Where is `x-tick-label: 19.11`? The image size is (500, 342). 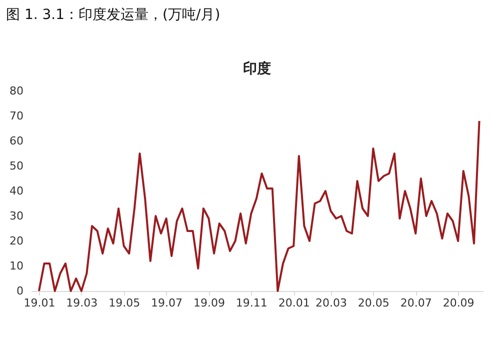
x-tick-label: 19.11 is located at coordinates (252, 303).